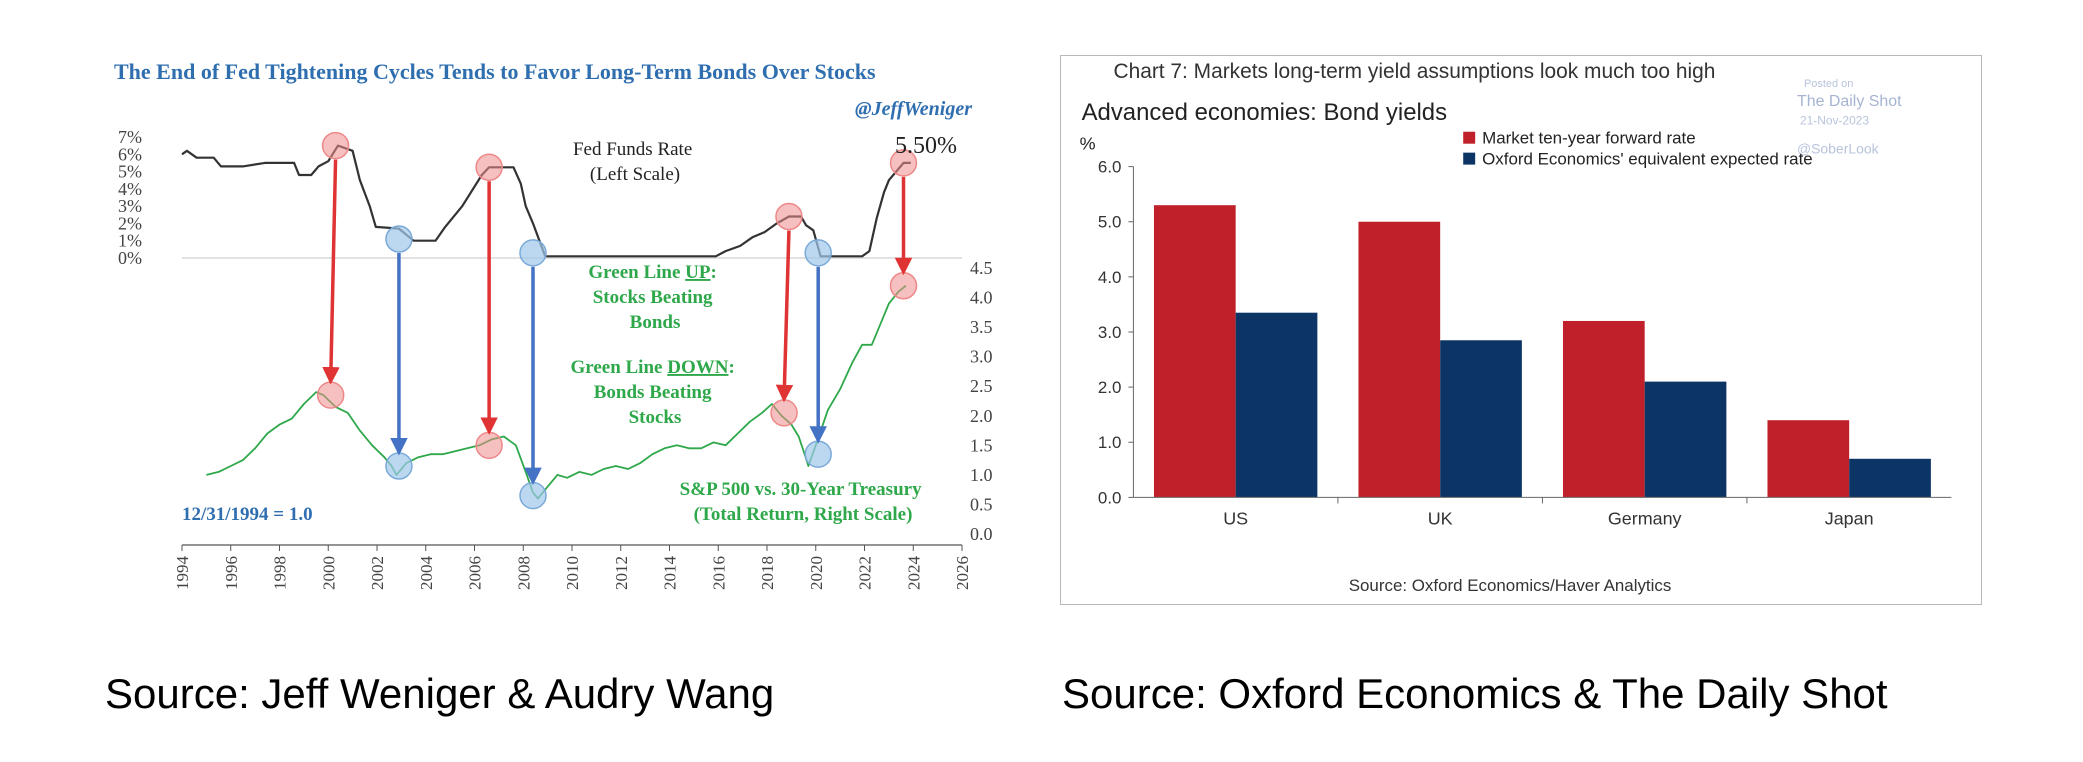 The image size is (2083, 762). I want to click on left-caption: Source: Jeff Weniger & Audry Wang, so click(440, 693).